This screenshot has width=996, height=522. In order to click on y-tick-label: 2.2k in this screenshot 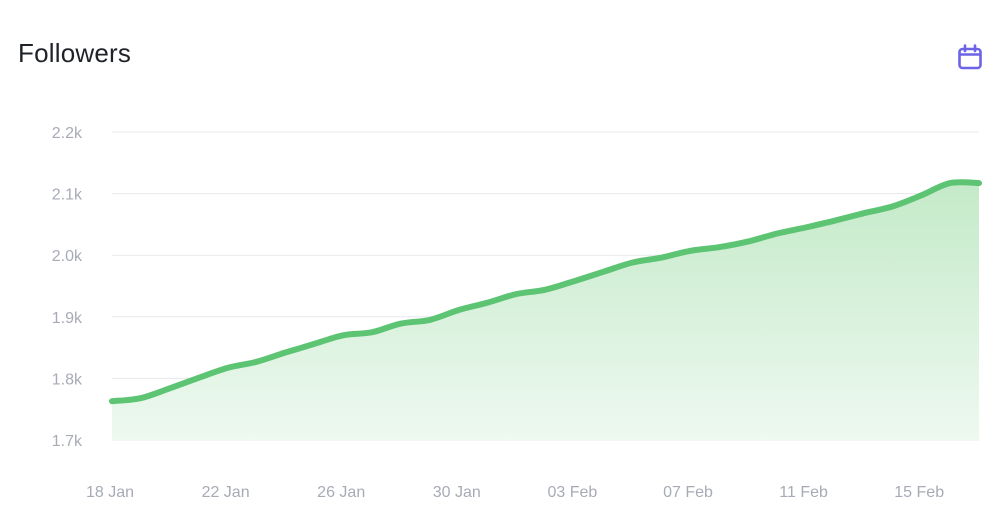, I will do `click(67, 133)`.